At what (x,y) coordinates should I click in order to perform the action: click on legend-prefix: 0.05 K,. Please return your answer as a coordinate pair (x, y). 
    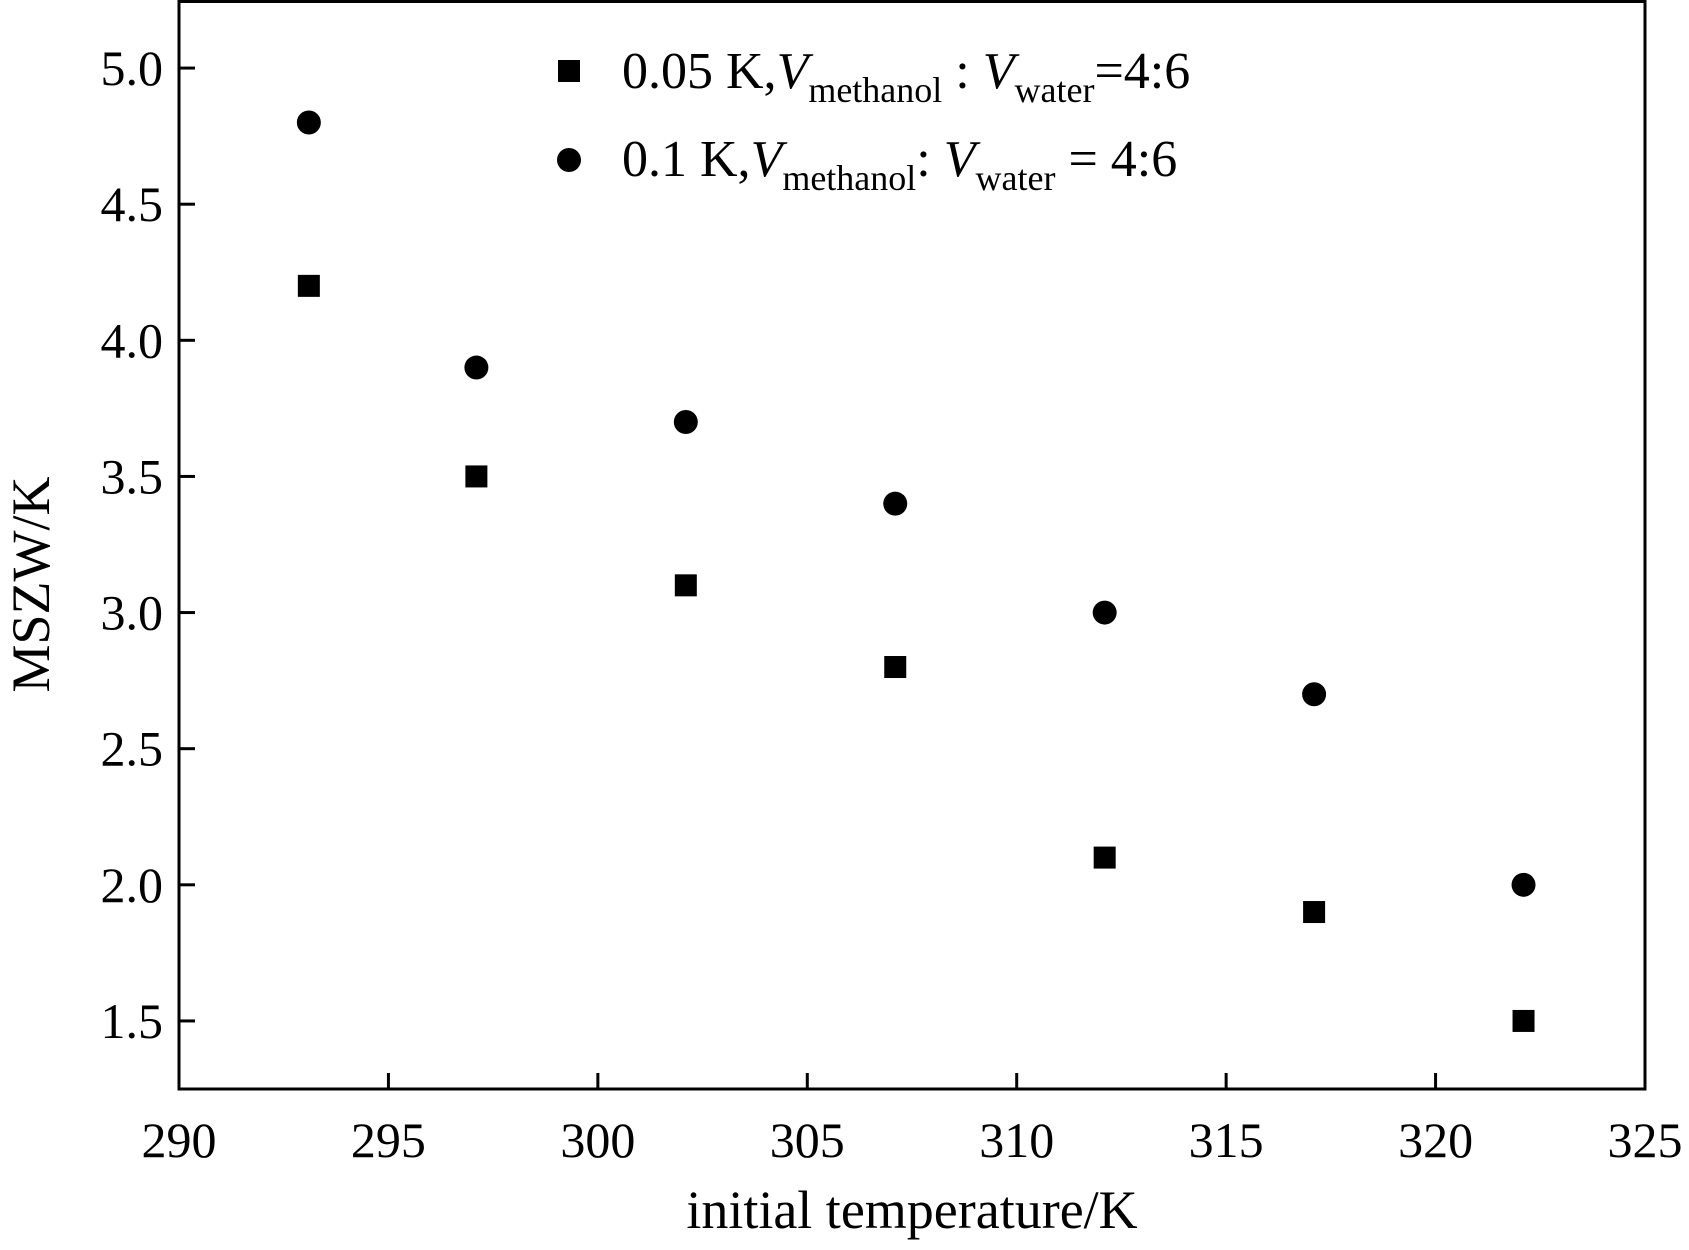
    Looking at the image, I should click on (699, 71).